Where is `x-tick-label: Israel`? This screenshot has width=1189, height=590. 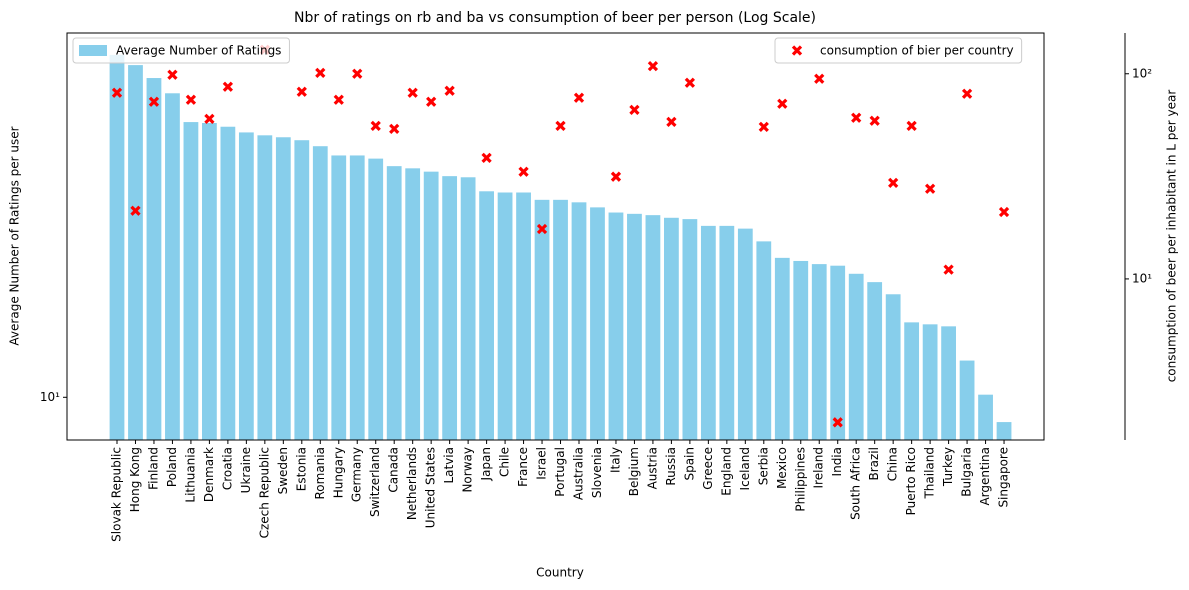
x-tick-label: Israel is located at coordinates (542, 463).